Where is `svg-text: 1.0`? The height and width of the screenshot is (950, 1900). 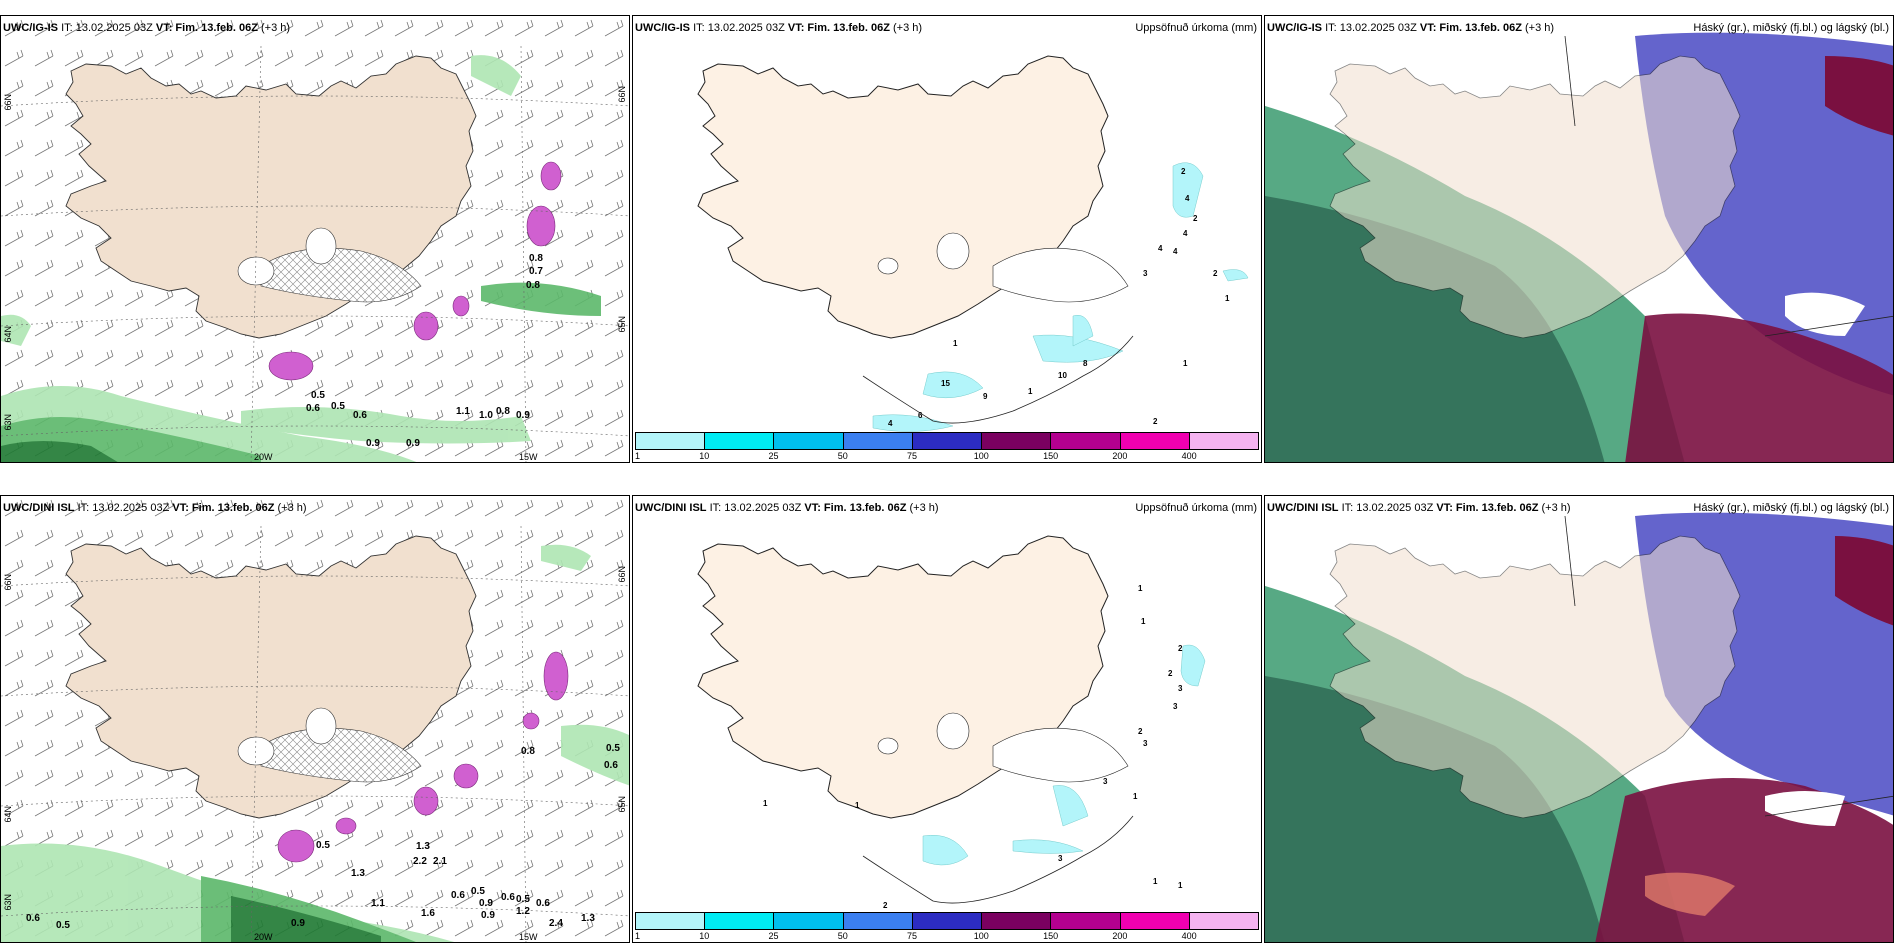
svg-text: 1.0 is located at coordinates (486, 415).